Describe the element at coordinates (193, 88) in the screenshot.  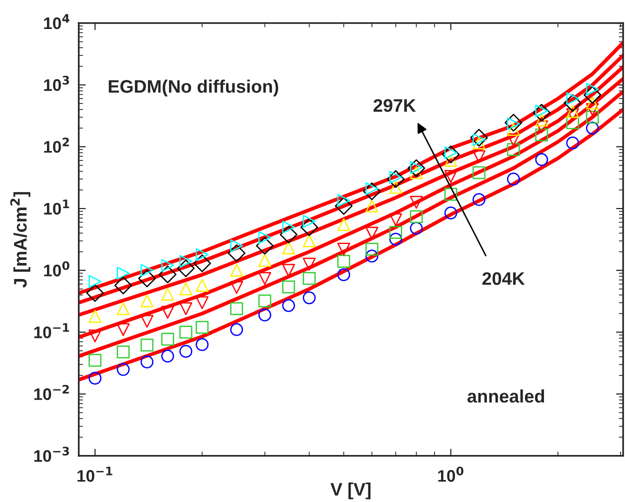
I see `annotation: EGDM(No diffusion)` at that location.